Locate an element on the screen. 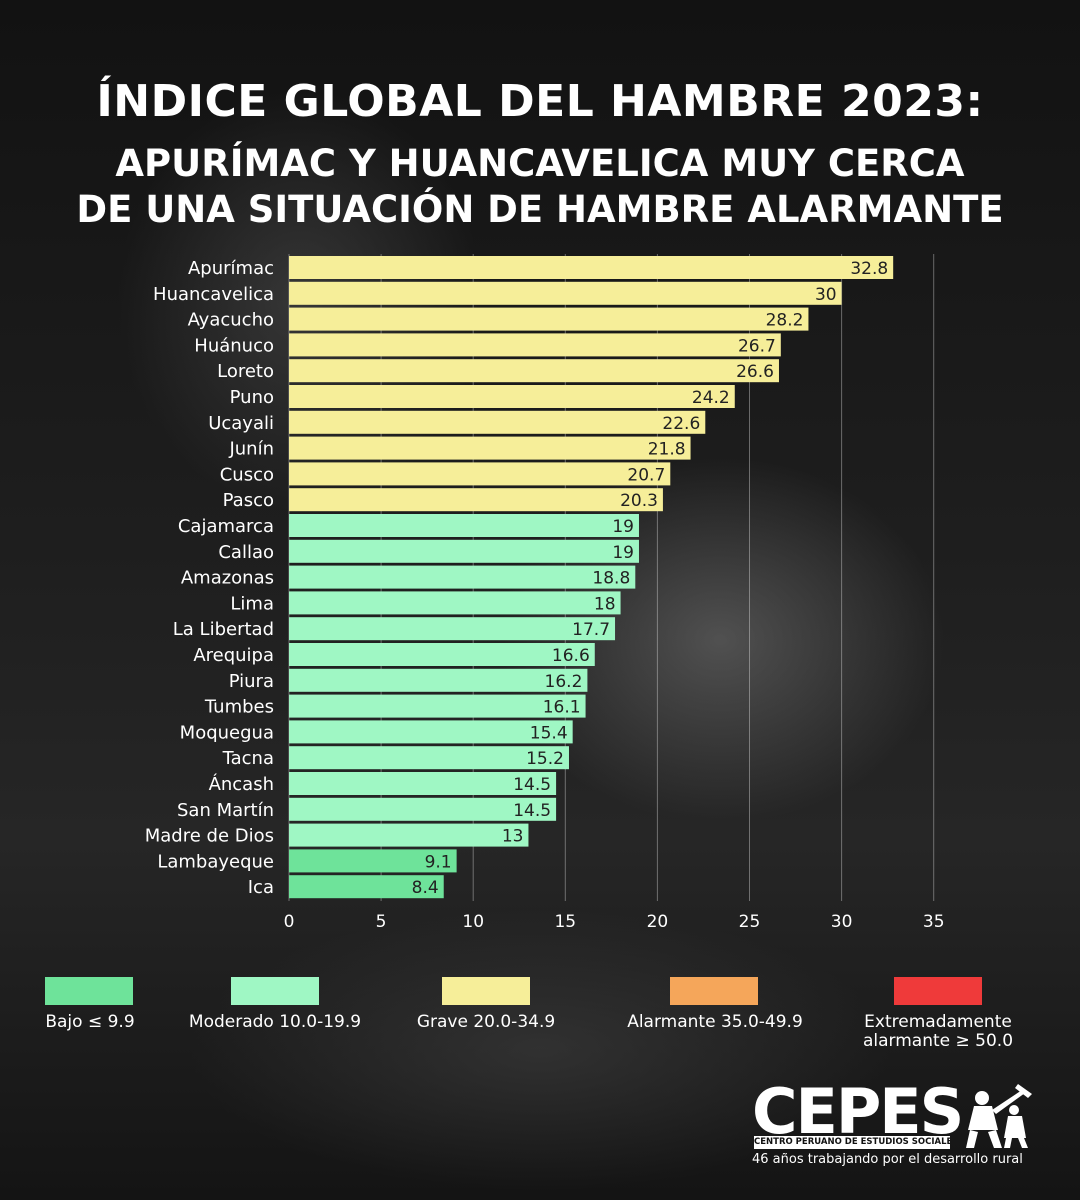 The width and height of the screenshot is (1080, 1200). category-label: Cusco is located at coordinates (247, 474).